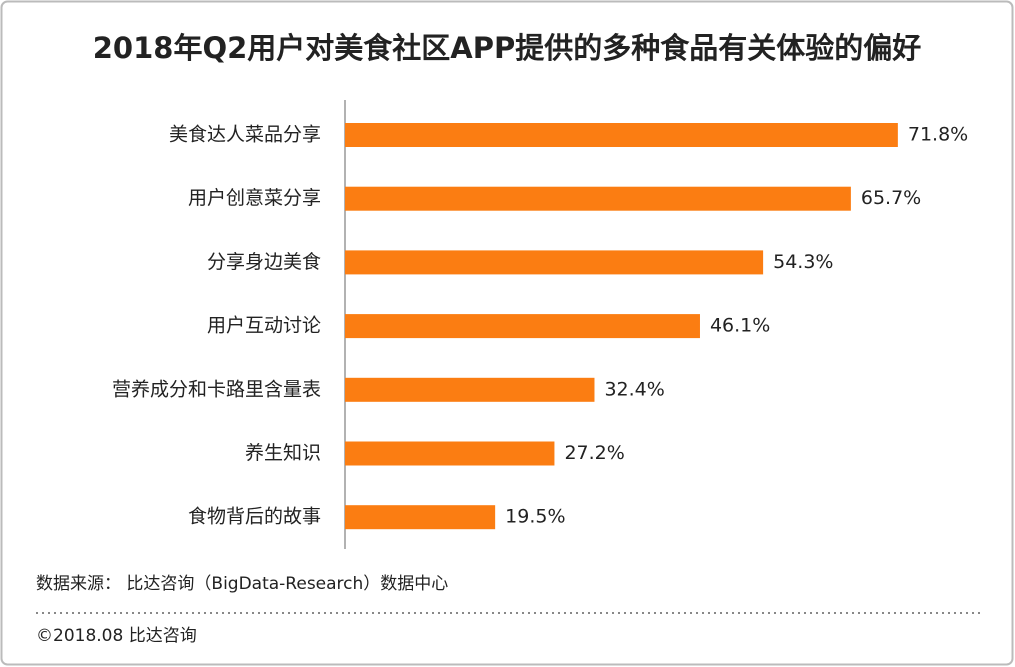 The image size is (1015, 667). What do you see at coordinates (507, 48) in the screenshot?
I see `chart-title: 2018年Q2用户对美食社区APP提供的多种食品有关体验的偏好` at bounding box center [507, 48].